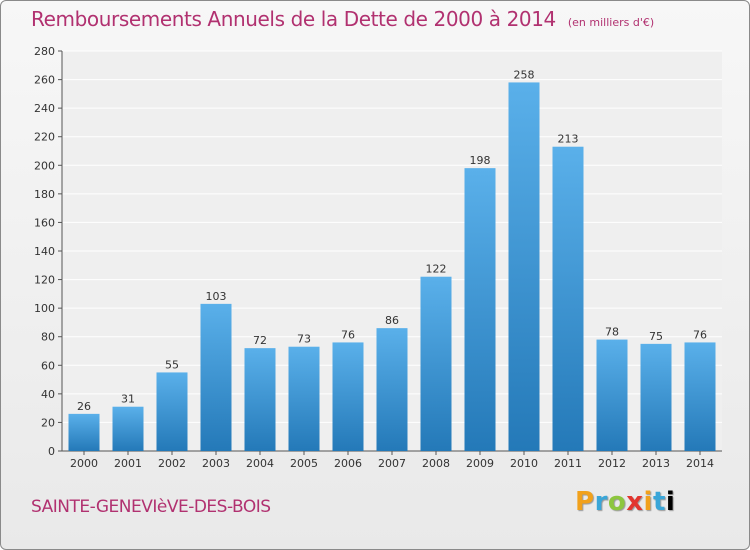 This screenshot has height=550, width=750. Describe the element at coordinates (480, 160) in the screenshot. I see `data-label: 198` at that location.